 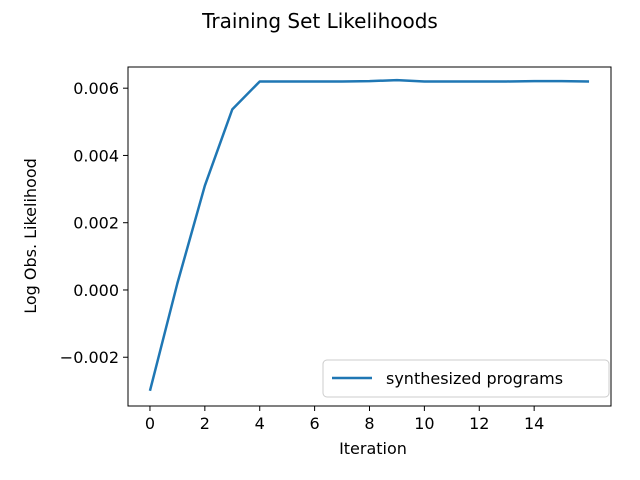 What do you see at coordinates (424, 423) in the screenshot?
I see `x-tick-label: 10` at bounding box center [424, 423].